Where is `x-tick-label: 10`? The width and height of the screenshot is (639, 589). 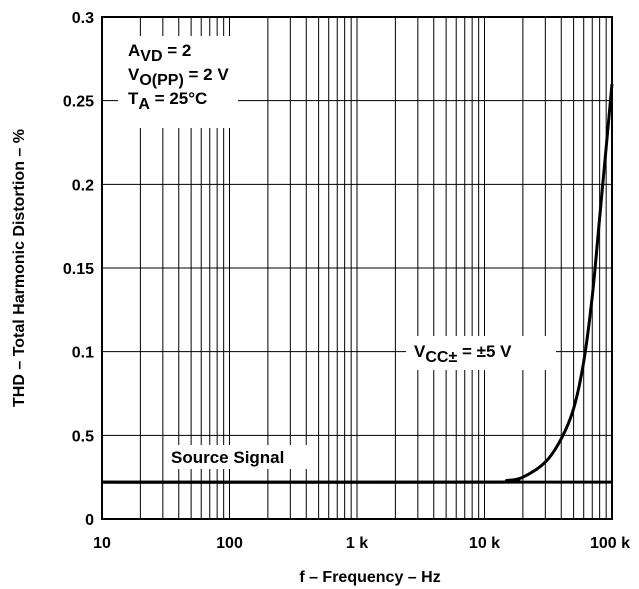
x-tick-label: 10 is located at coordinates (102, 543).